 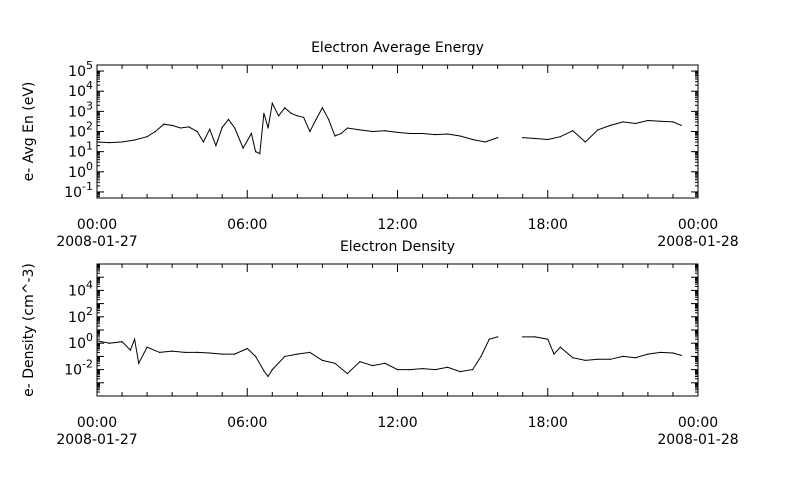 What do you see at coordinates (397, 48) in the screenshot?
I see `chart-title: Electron Average Energy` at bounding box center [397, 48].